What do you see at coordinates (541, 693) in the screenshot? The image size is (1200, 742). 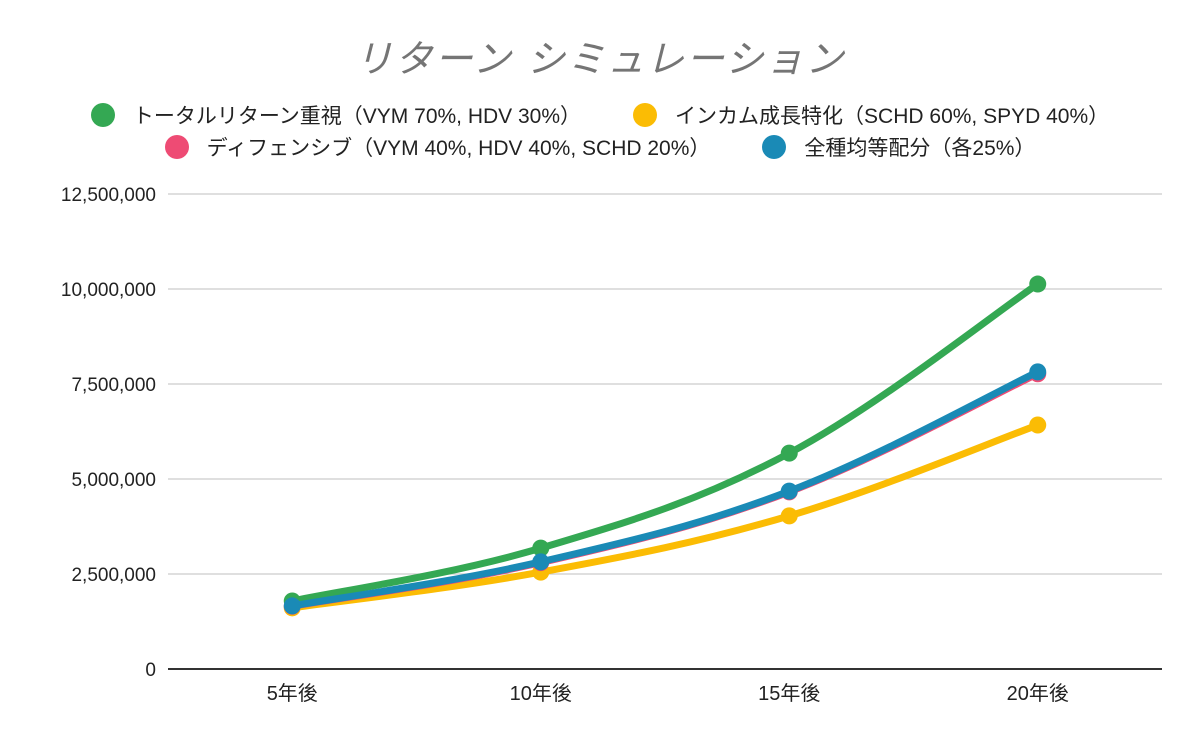 I see `x-tick-label: 10年後` at bounding box center [541, 693].